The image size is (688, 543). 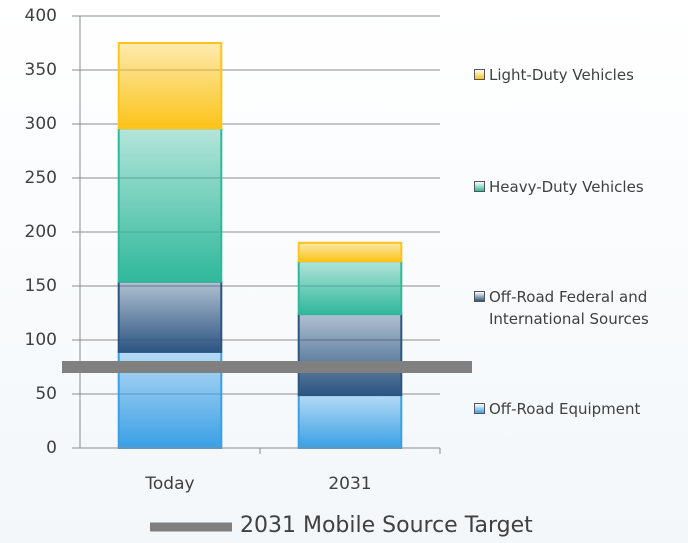 I want to click on y-tick-label: 50, so click(x=46, y=394).